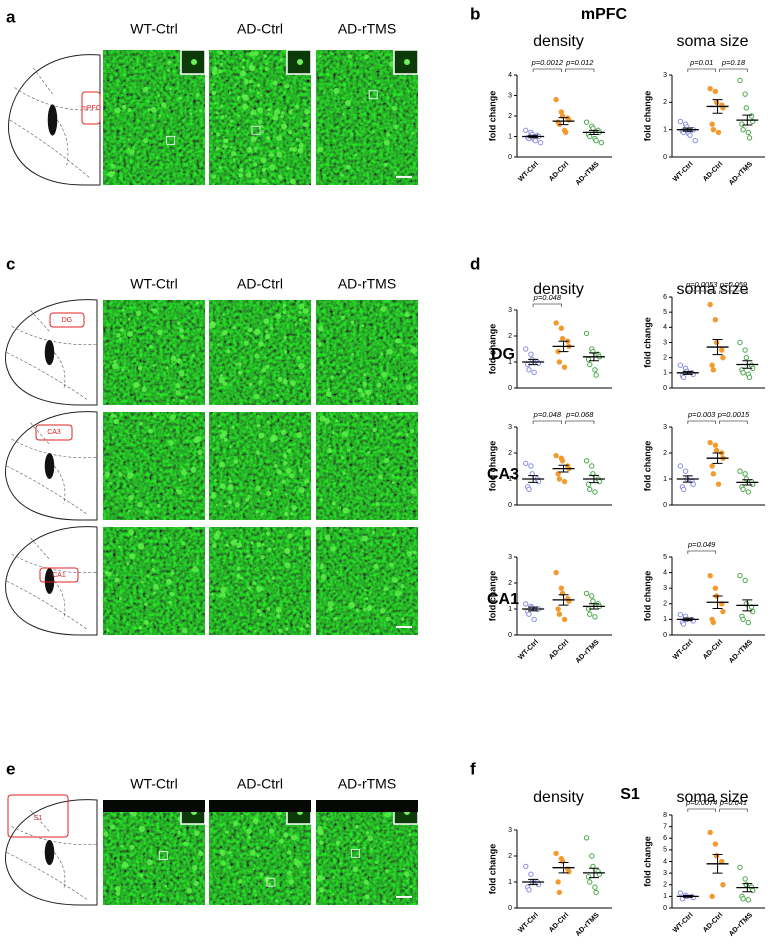  Describe the element at coordinates (665, 297) in the screenshot. I see `y-tick-label: 6` at that location.